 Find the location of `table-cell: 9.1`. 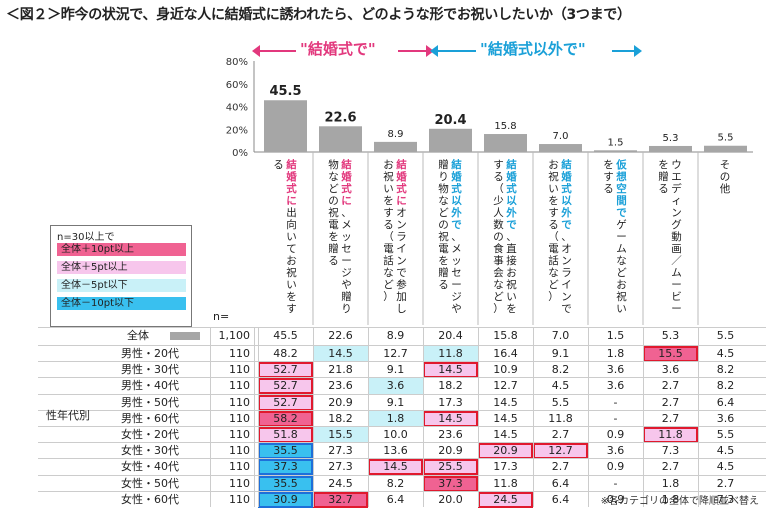

table-cell: 9.1 is located at coordinates (395, 370).